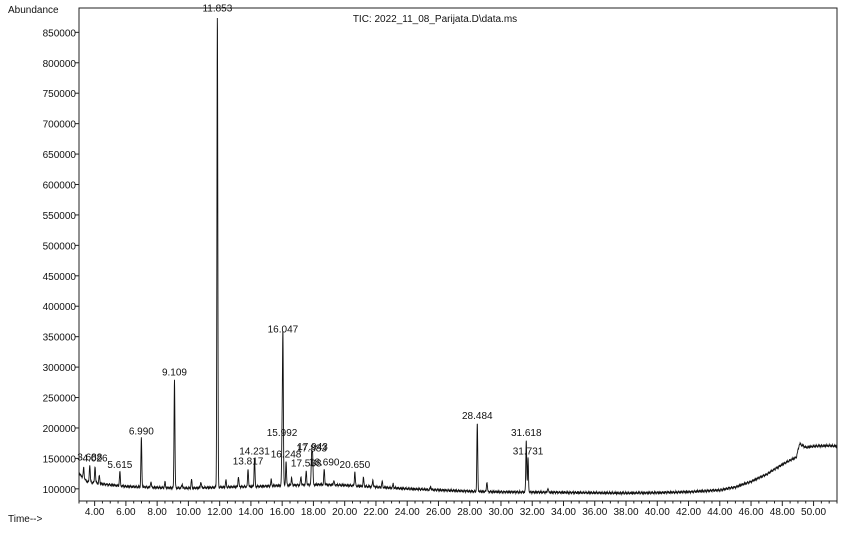 The height and width of the screenshot is (536, 852). I want to click on x-tick-label: 42.00, so click(688, 512).